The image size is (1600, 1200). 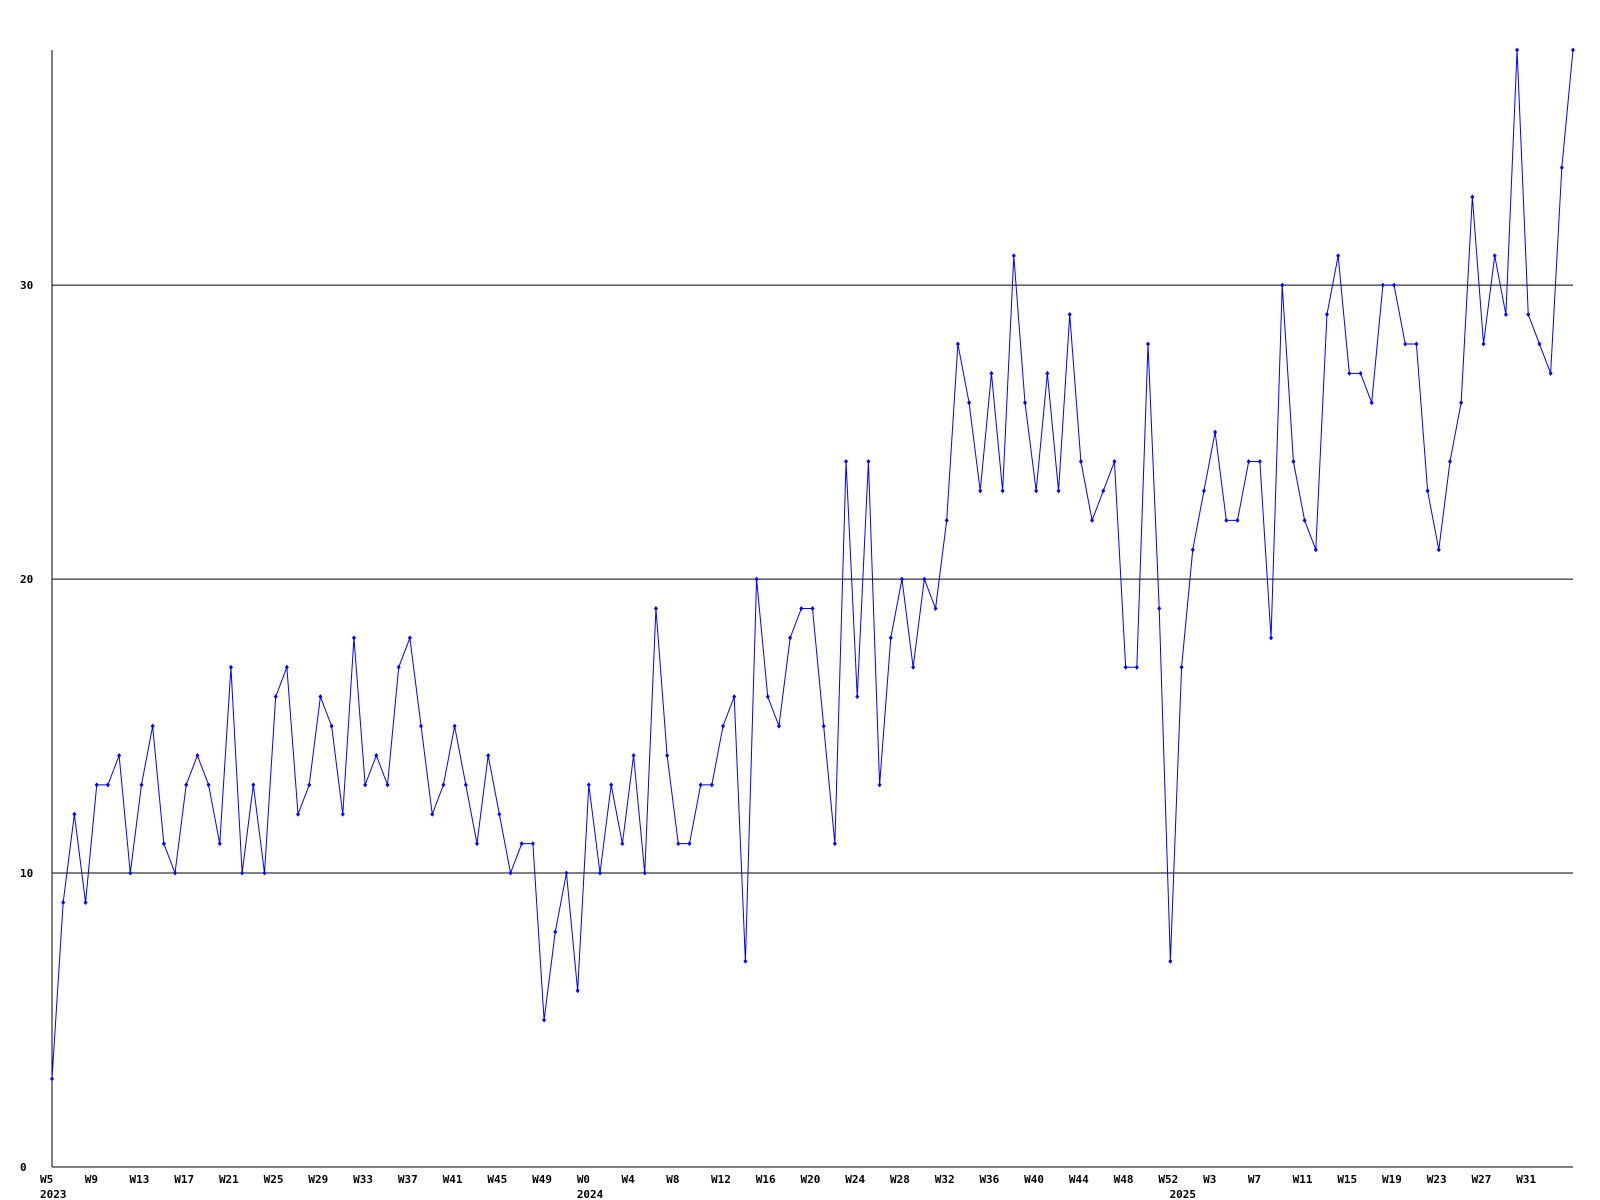 What do you see at coordinates (945, 1179) in the screenshot?
I see `x-tick-label: W32` at bounding box center [945, 1179].